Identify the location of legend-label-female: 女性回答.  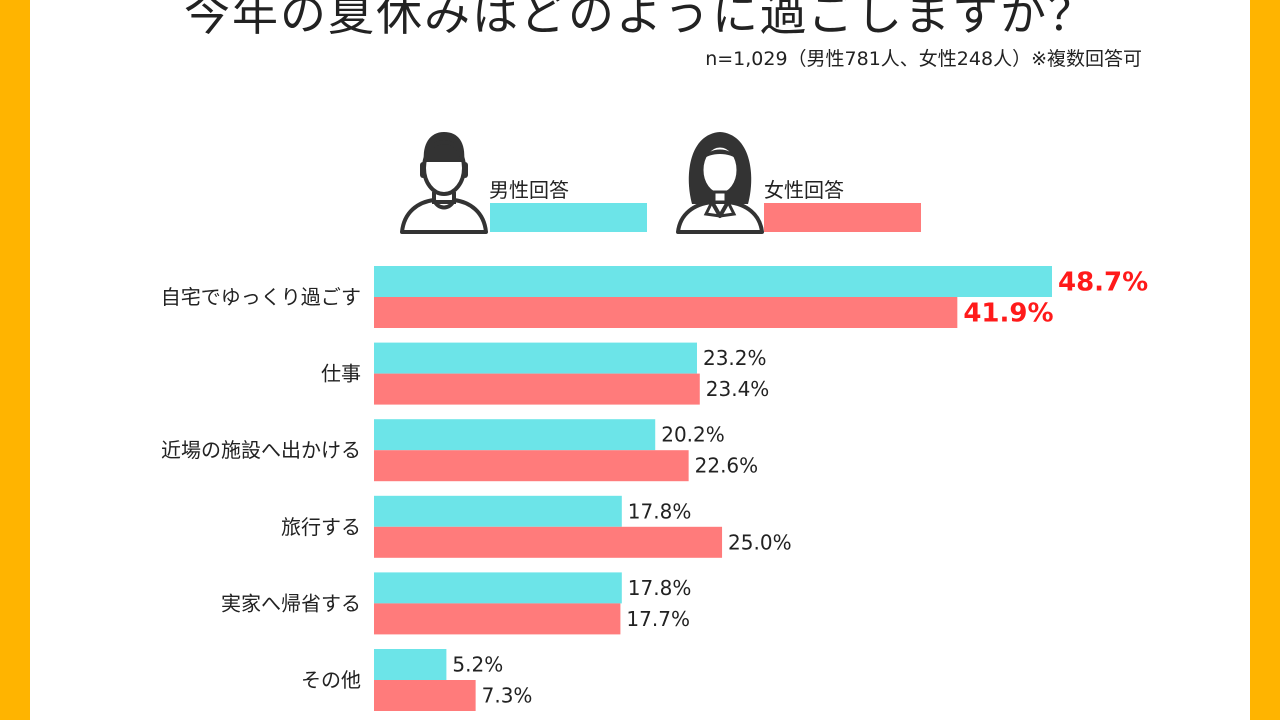
(804, 190).